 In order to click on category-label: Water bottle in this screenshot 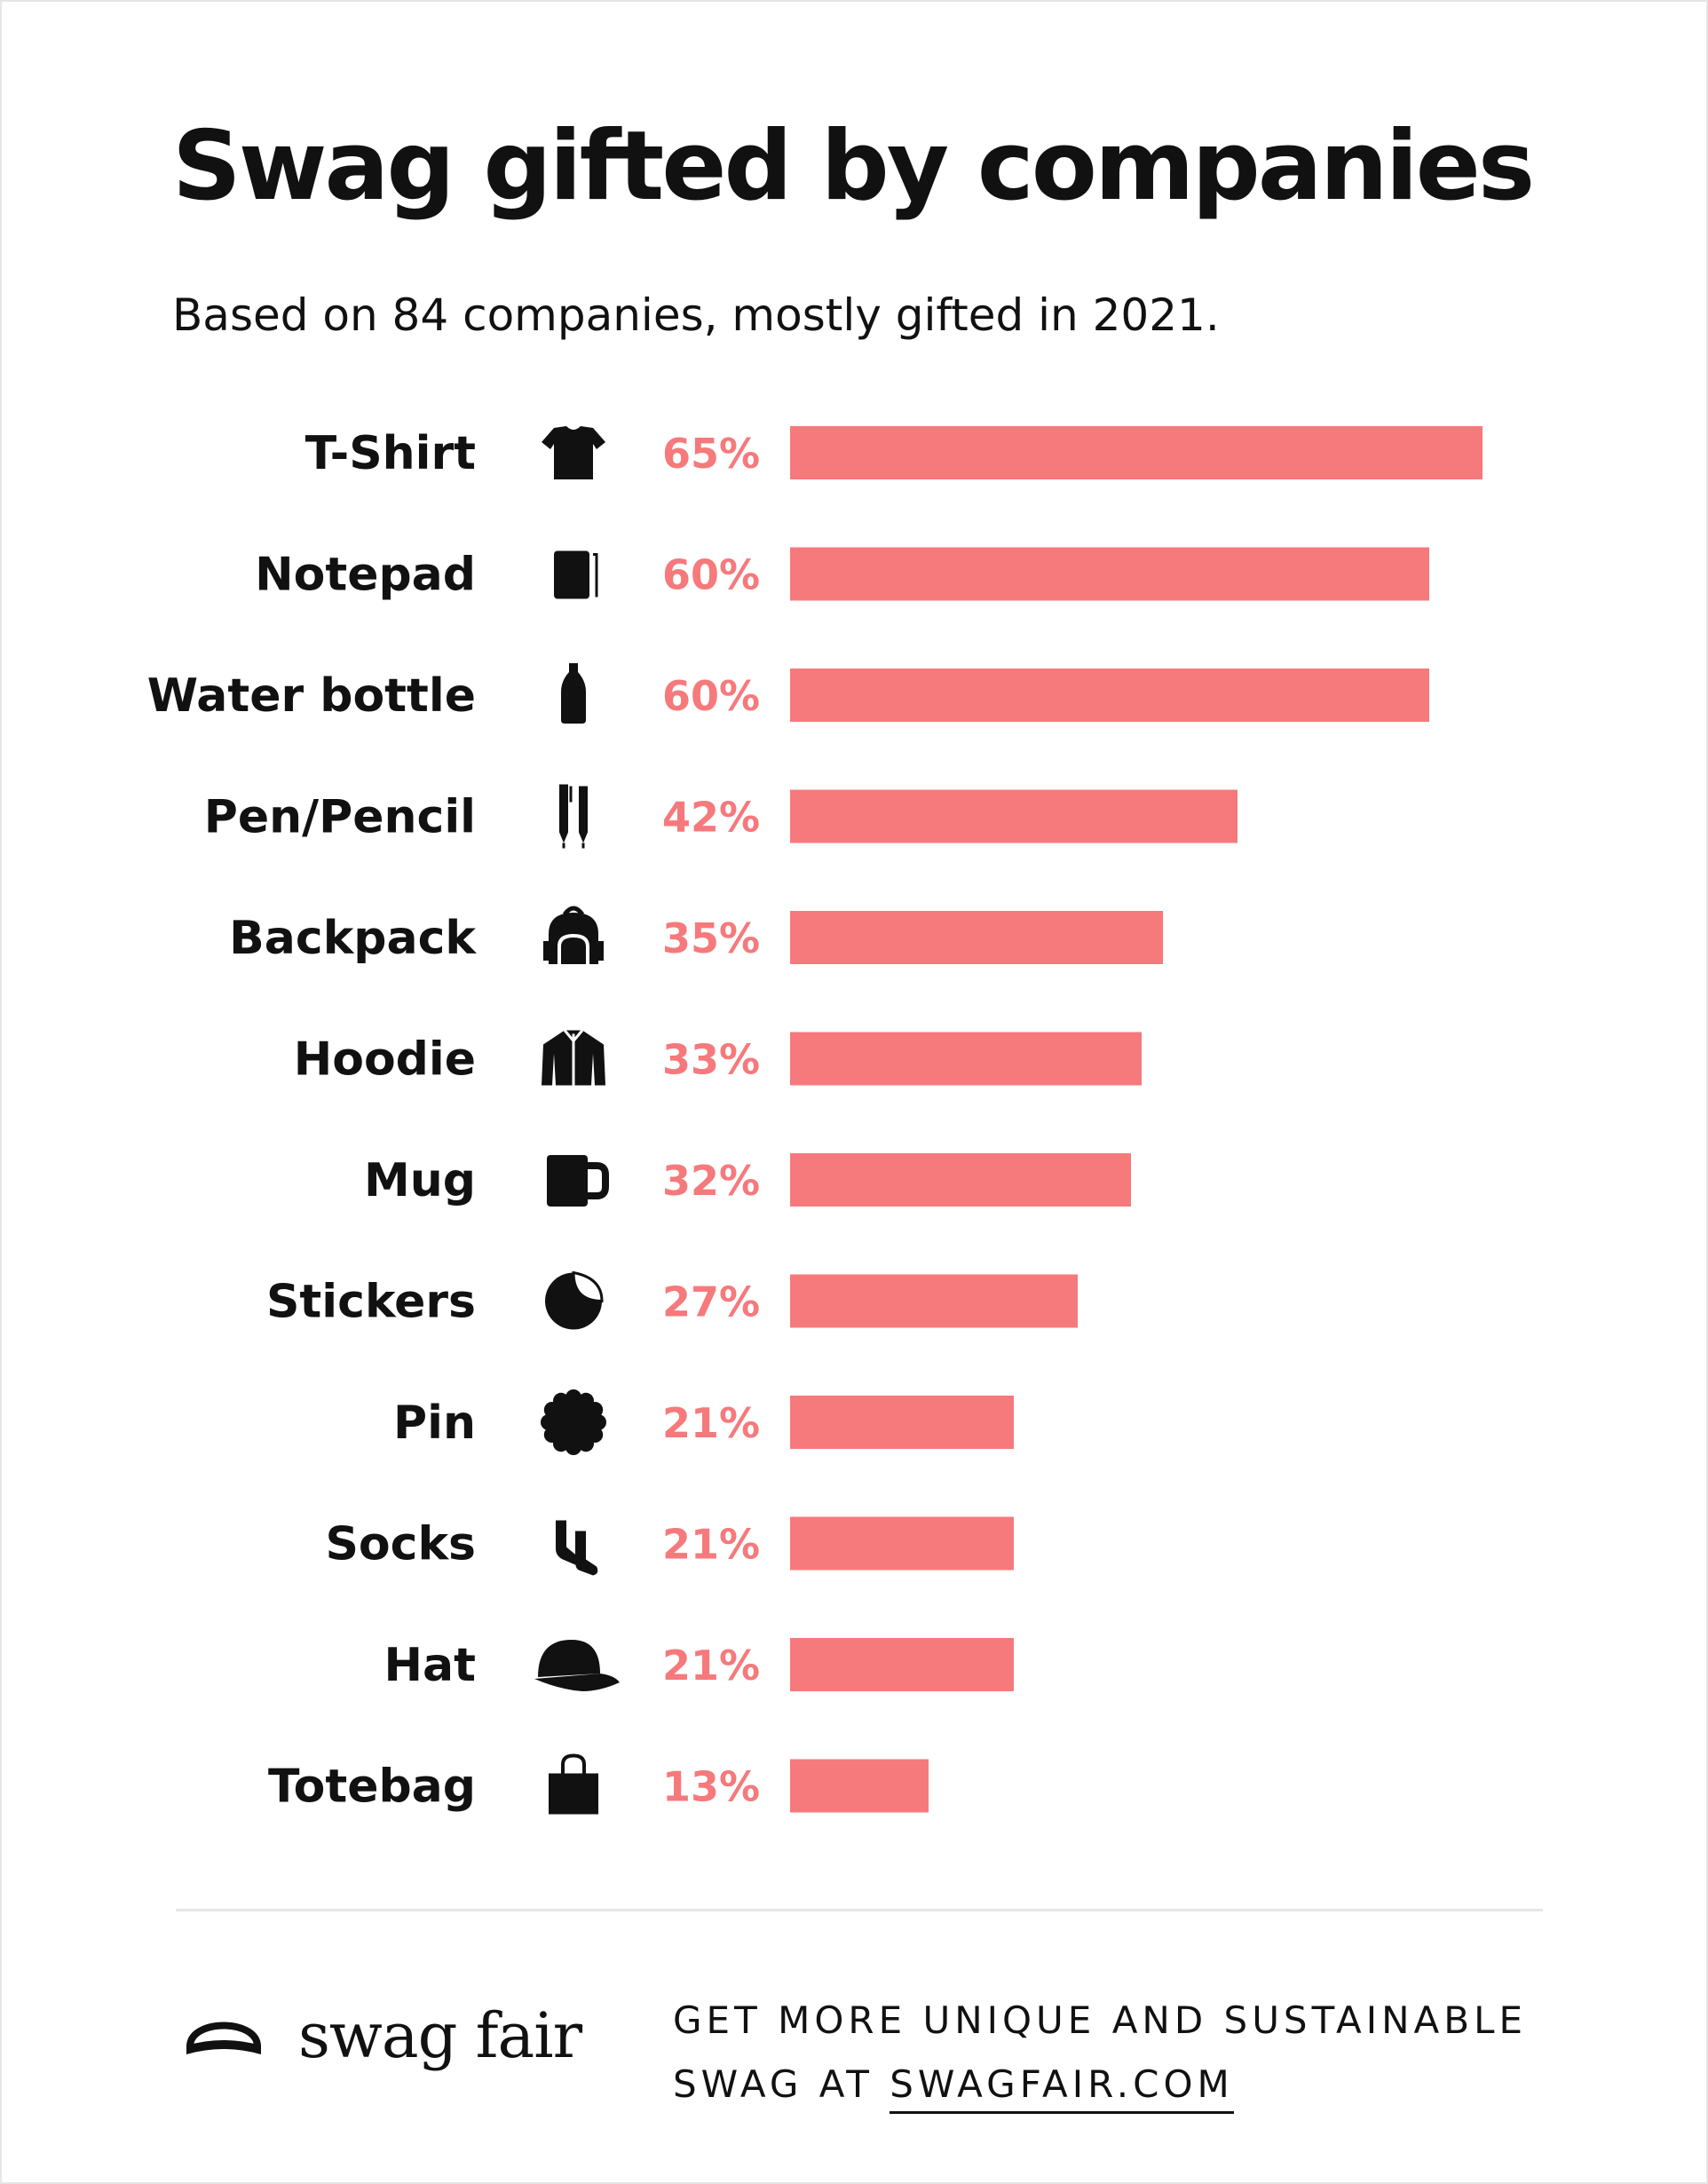, I will do `click(311, 696)`.